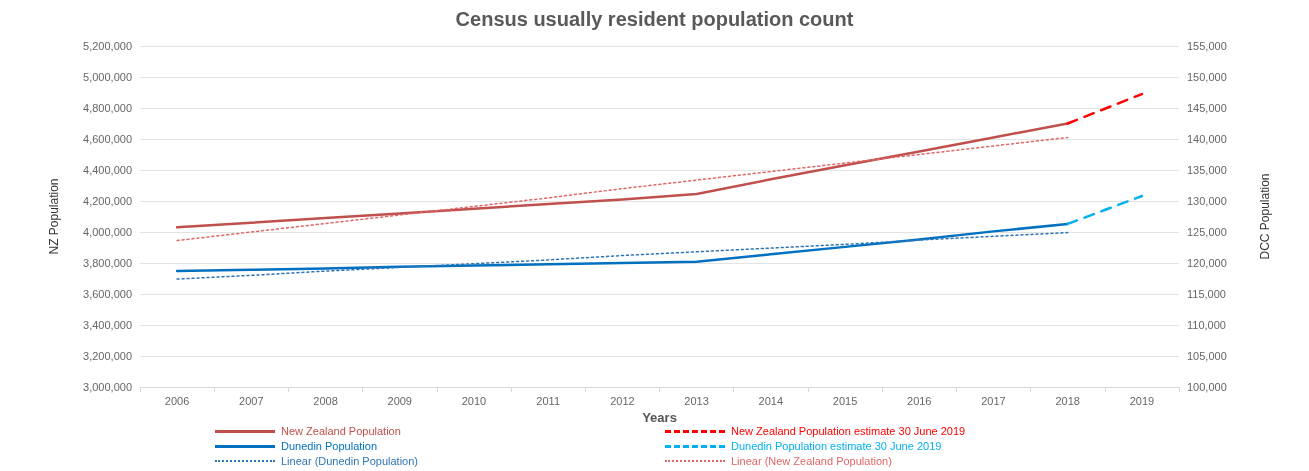 The image size is (1309, 471). What do you see at coordinates (1067, 400) in the screenshot?
I see `x-tick-label: 2018` at bounding box center [1067, 400].